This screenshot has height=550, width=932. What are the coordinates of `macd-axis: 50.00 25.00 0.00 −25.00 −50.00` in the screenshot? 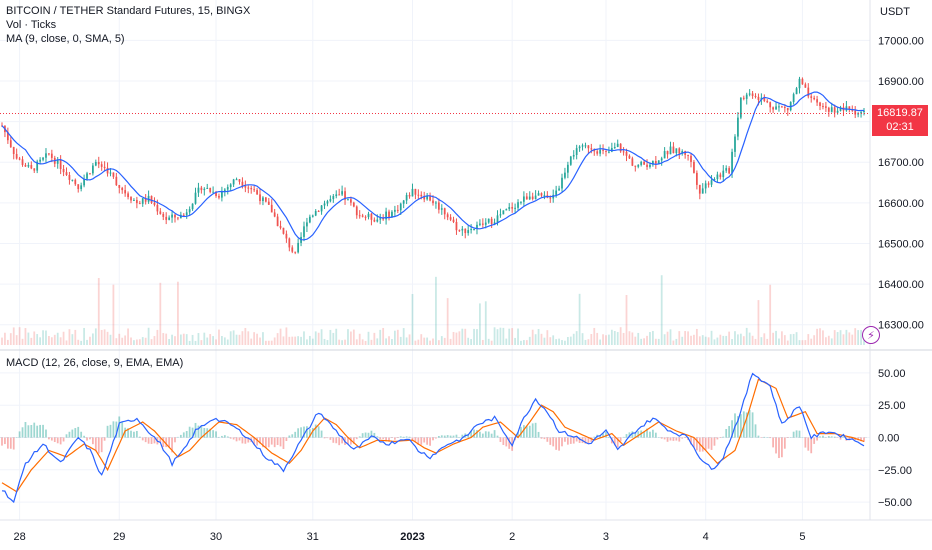 It's located at (895, 438).